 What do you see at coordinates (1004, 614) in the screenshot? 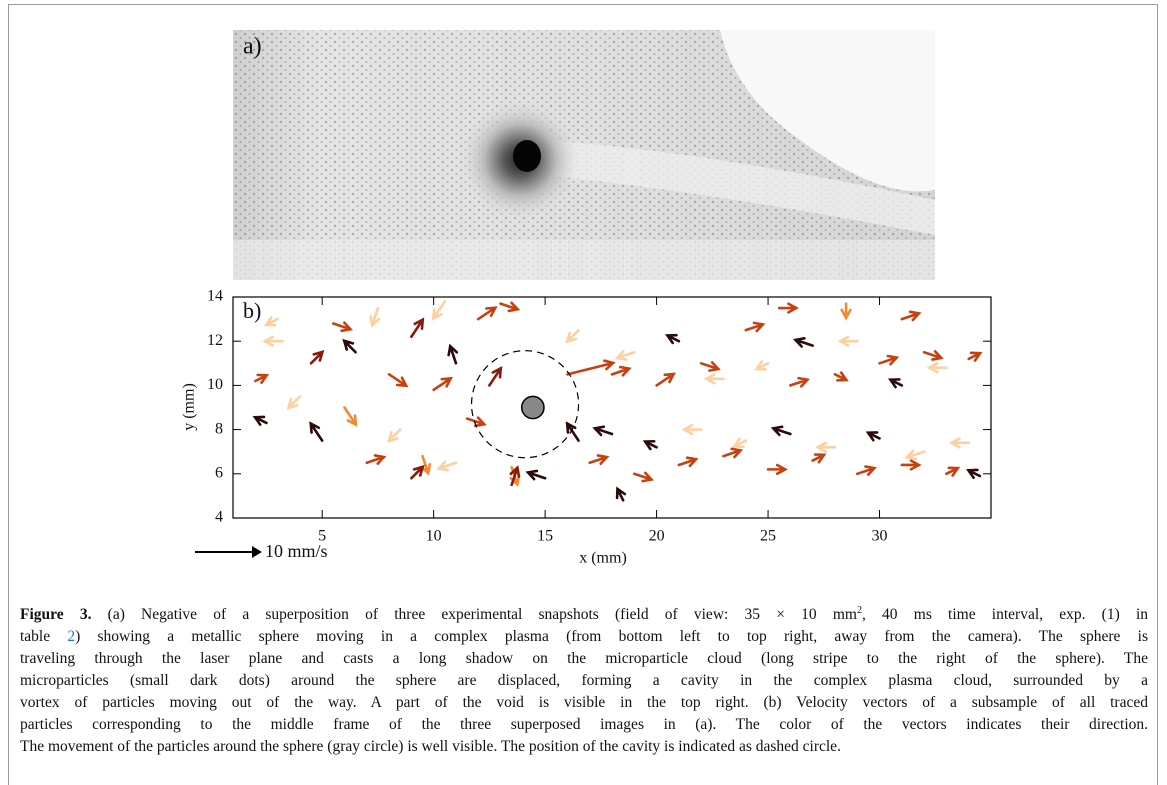
I see `caption-text: , 40 ms time interval, exp. (1) in` at bounding box center [1004, 614].